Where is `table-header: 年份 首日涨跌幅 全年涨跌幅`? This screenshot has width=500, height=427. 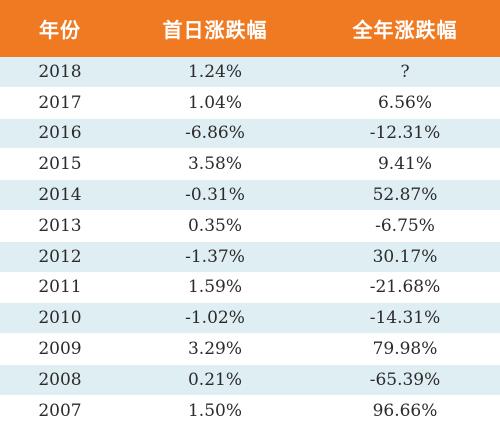 table-header: 年份 首日涨跌幅 全年涨跌幅 is located at coordinates (250, 28).